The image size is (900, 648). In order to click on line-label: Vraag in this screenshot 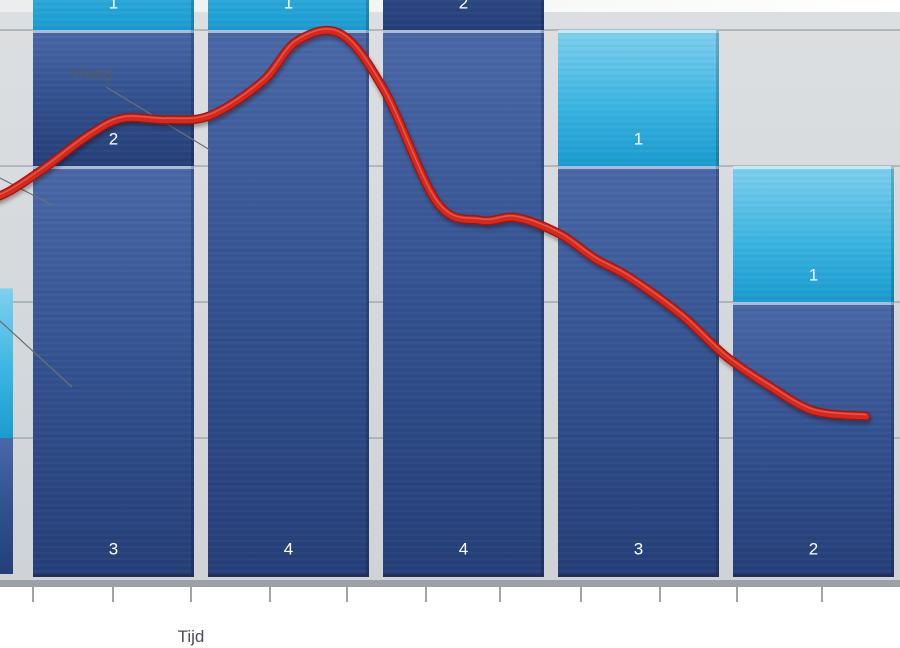, I will do `click(91, 73)`.